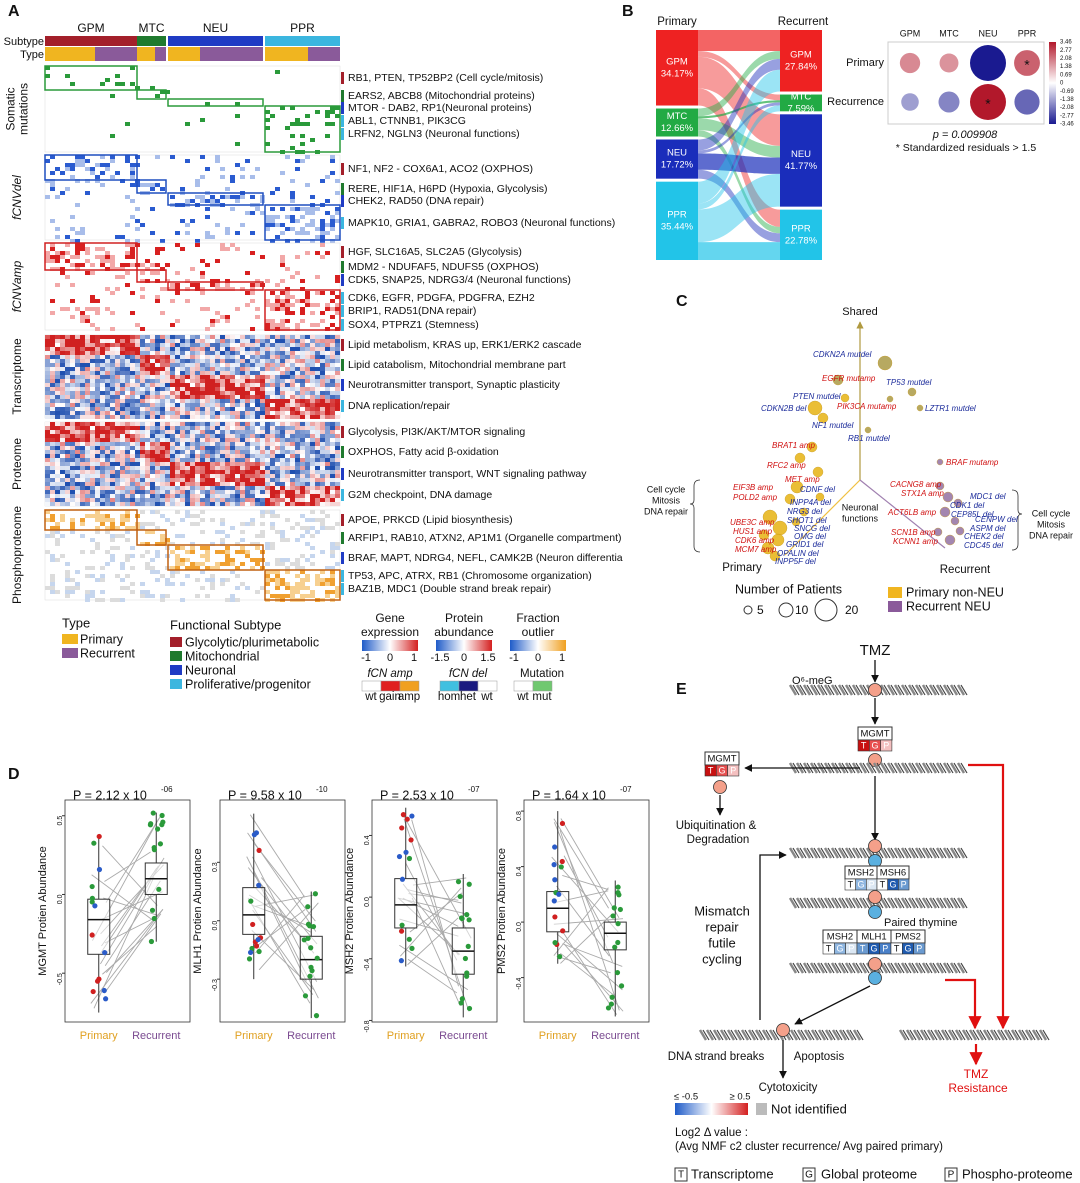 This screenshot has height=1183, width=1080. What do you see at coordinates (874, 734) in the screenshot?
I see `protein: MGMT` at bounding box center [874, 734].